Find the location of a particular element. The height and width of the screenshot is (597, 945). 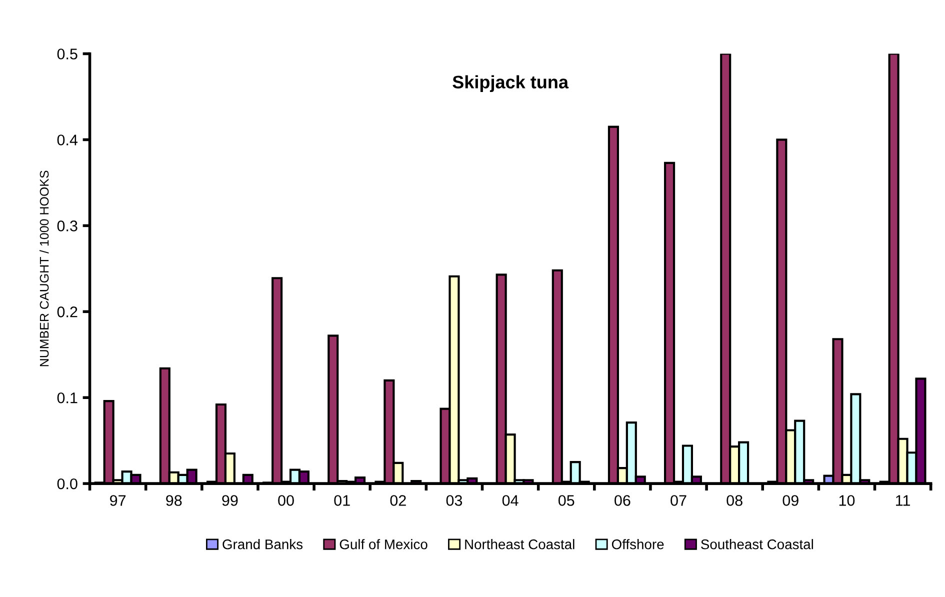

x-tick-label: 03 is located at coordinates (454, 500).